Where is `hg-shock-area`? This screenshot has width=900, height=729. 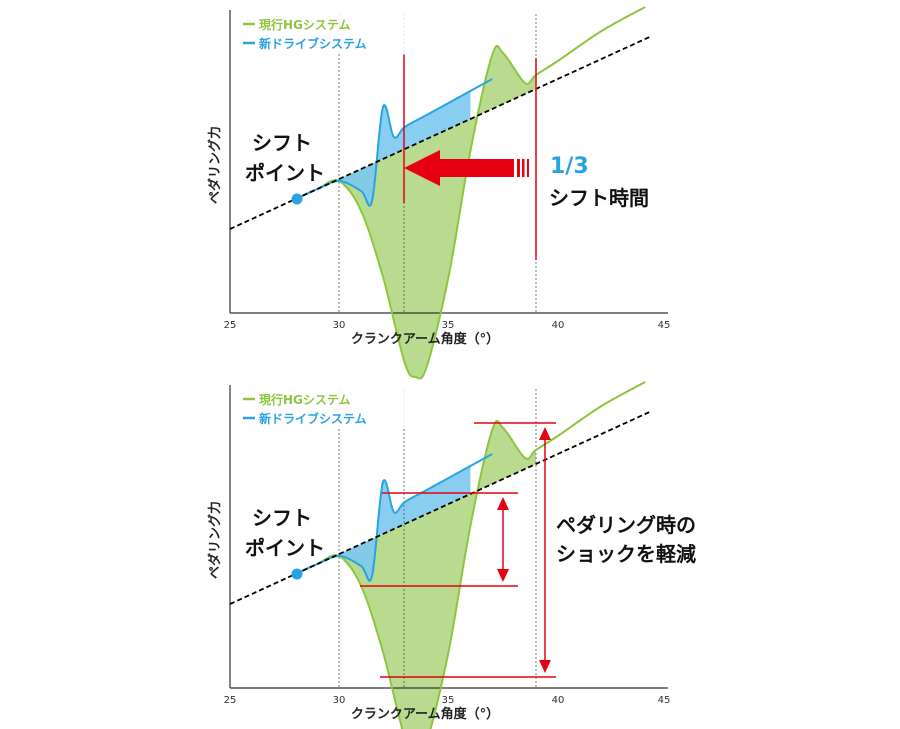 hg-shock-area is located at coordinates (437, 574).